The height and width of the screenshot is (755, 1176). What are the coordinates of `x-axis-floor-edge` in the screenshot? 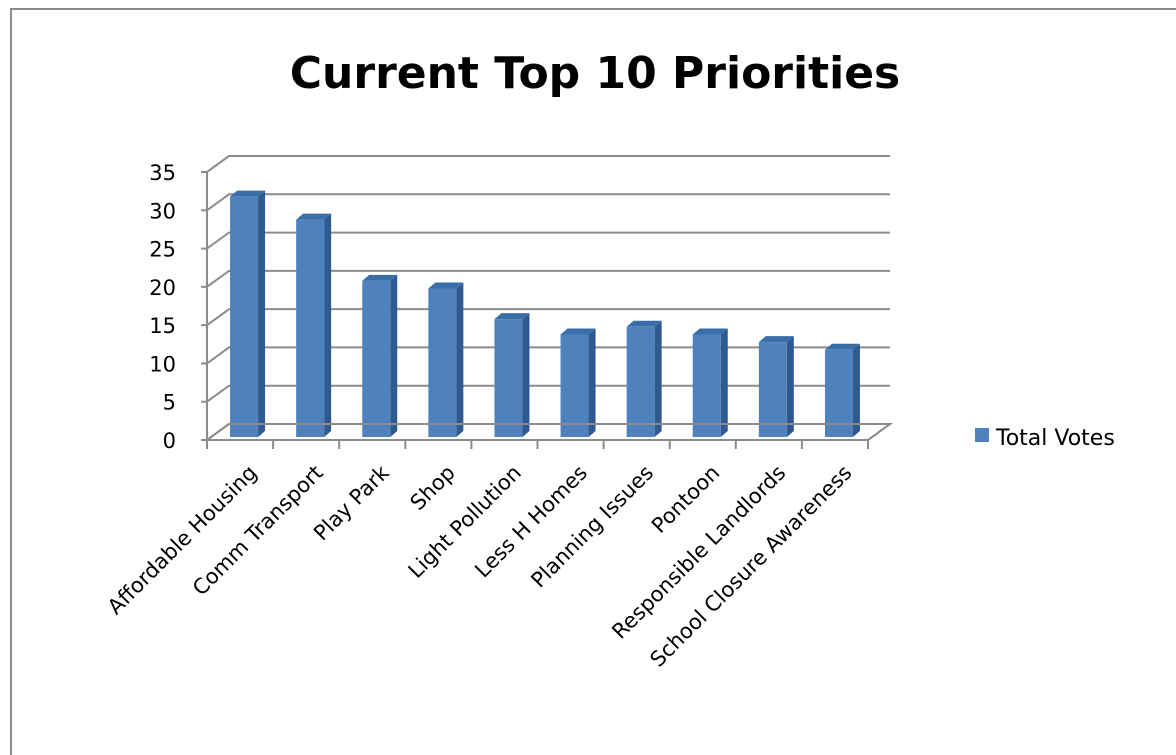 It's located at (548, 432).